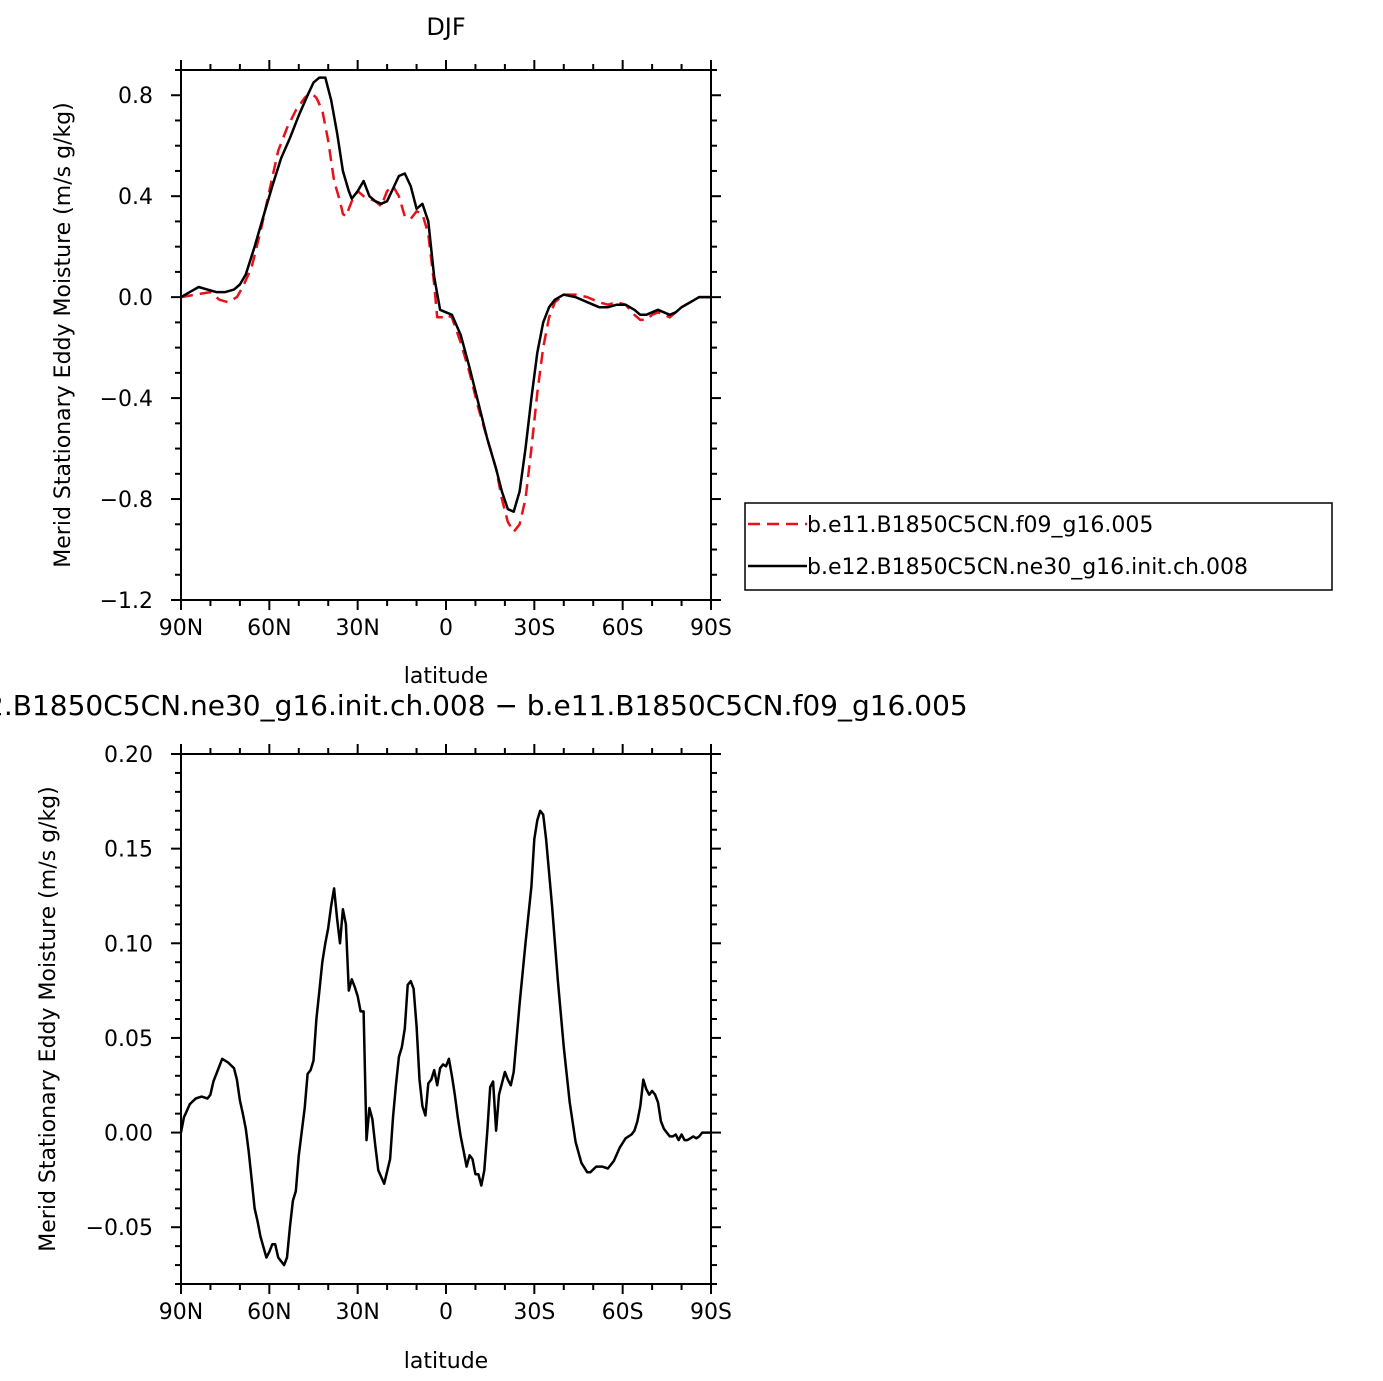 The height and width of the screenshot is (1381, 1383). What do you see at coordinates (446, 1361) in the screenshot?
I see `bottom-x-axis-label: latitude` at bounding box center [446, 1361].